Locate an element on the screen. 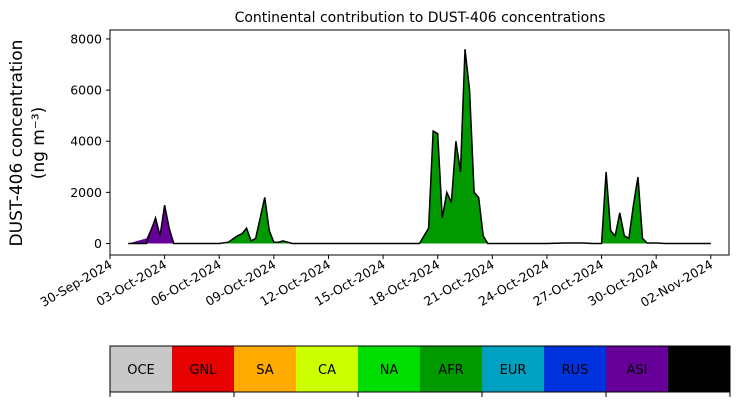 This screenshot has height=402, width=739. legend-label-sa: SA is located at coordinates (264, 370).